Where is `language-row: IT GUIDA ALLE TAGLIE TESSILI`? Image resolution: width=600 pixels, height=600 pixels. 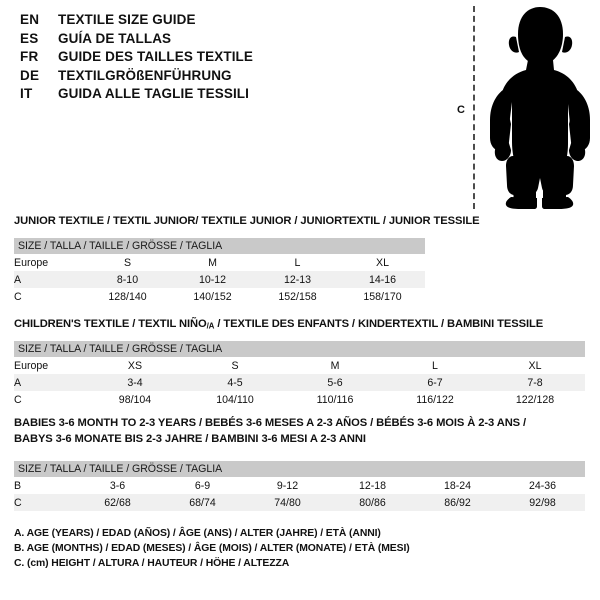 language-row: IT GUIDA ALLE TAGLIE TESSILI is located at coordinates (220, 95).